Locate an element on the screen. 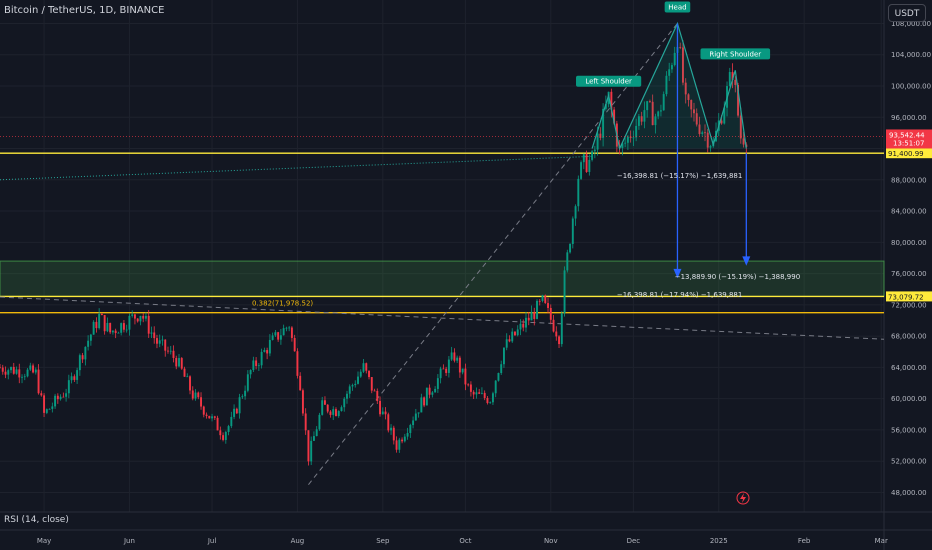 The image size is (932, 550). dotted-trendline is located at coordinates (296, 168).